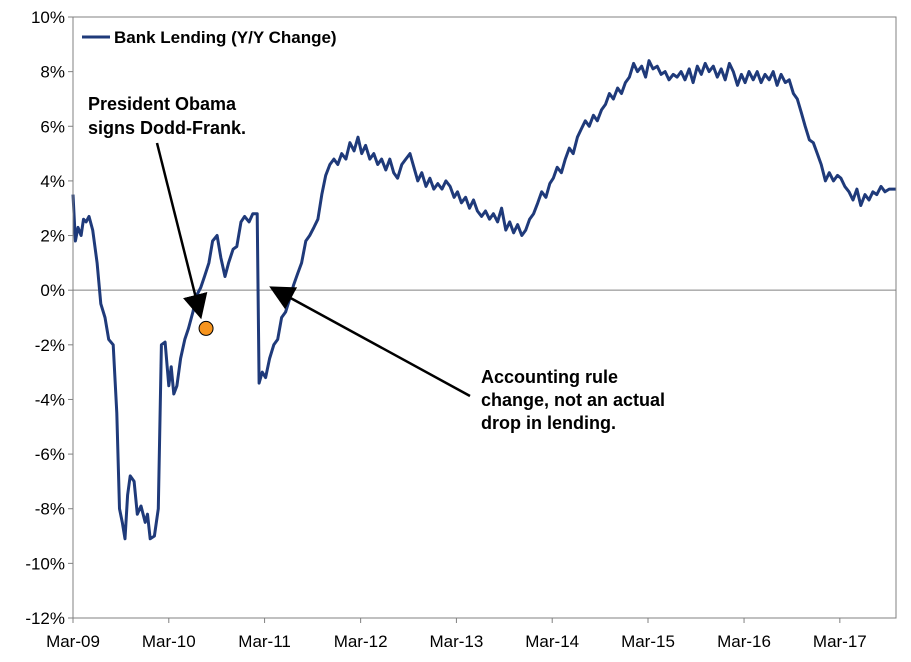  I want to click on y-tick-label: 8%, so click(52, 72).